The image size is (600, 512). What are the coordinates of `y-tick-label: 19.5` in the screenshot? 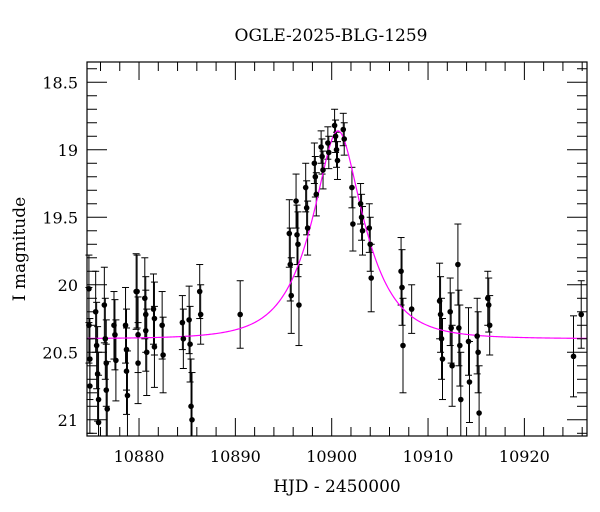 It's located at (60, 217).